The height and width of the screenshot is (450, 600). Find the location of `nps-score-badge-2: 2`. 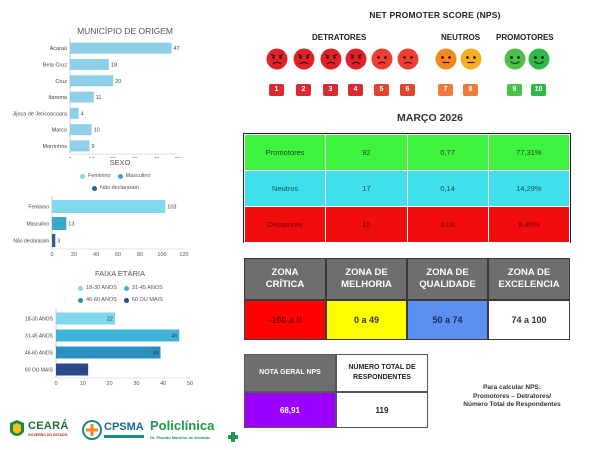

nps-score-badge-2: 2 is located at coordinates (303, 90).